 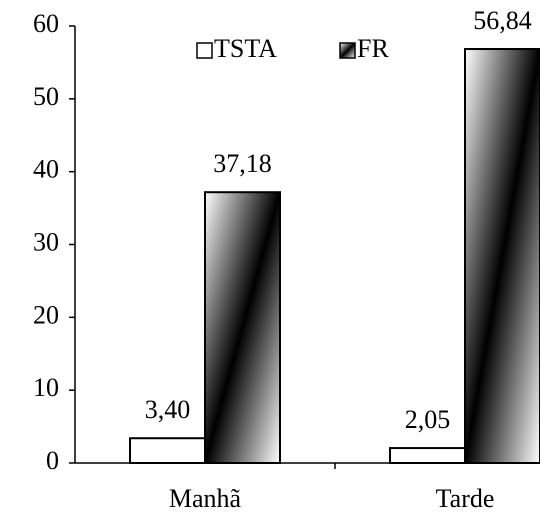 What do you see at coordinates (373, 48) in the screenshot?
I see `legend-label: FR` at bounding box center [373, 48].